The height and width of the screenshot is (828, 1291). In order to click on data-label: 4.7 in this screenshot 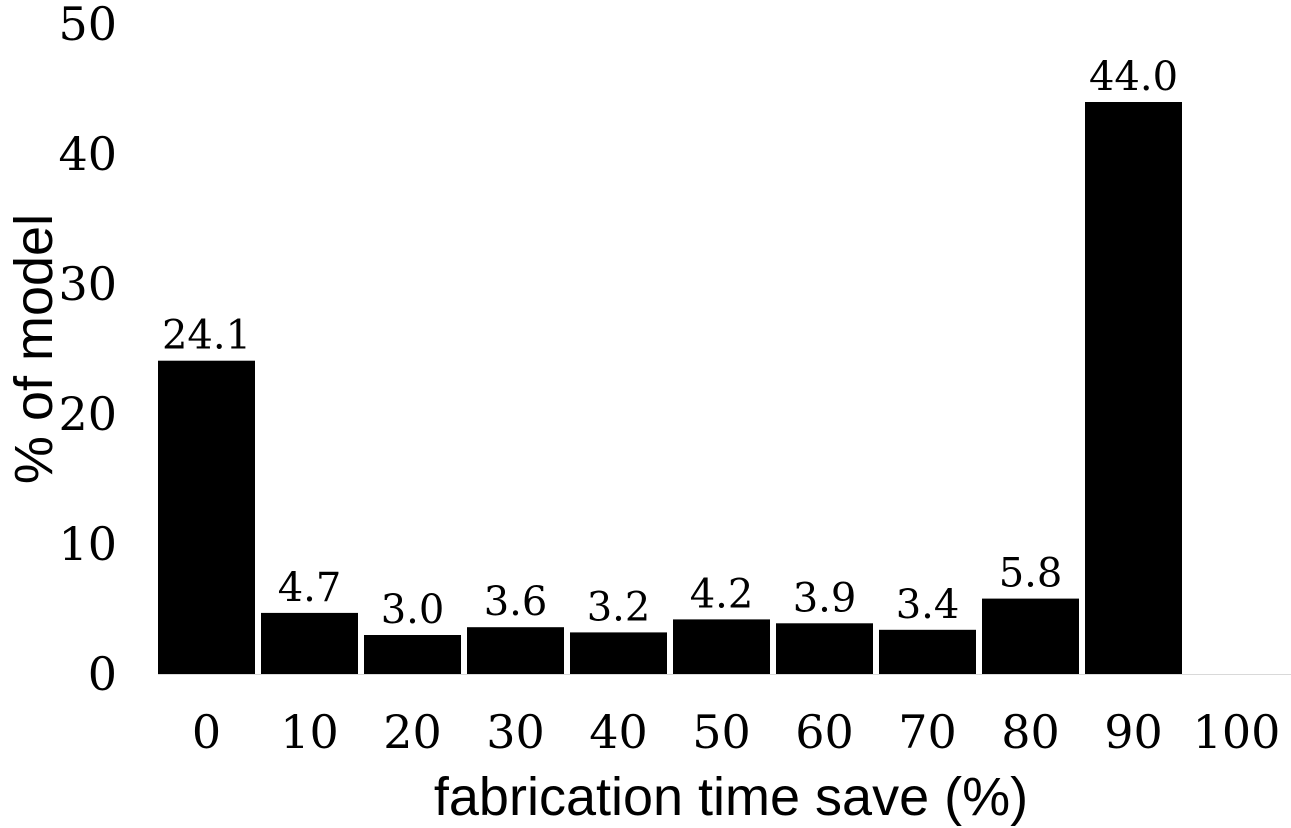, I will do `click(310, 588)`.